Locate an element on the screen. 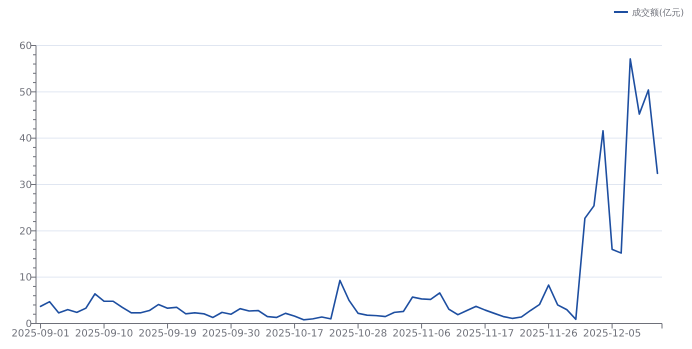 Image resolution: width=692 pixels, height=349 pixels. legend: 成交额(亿元) is located at coordinates (649, 13).